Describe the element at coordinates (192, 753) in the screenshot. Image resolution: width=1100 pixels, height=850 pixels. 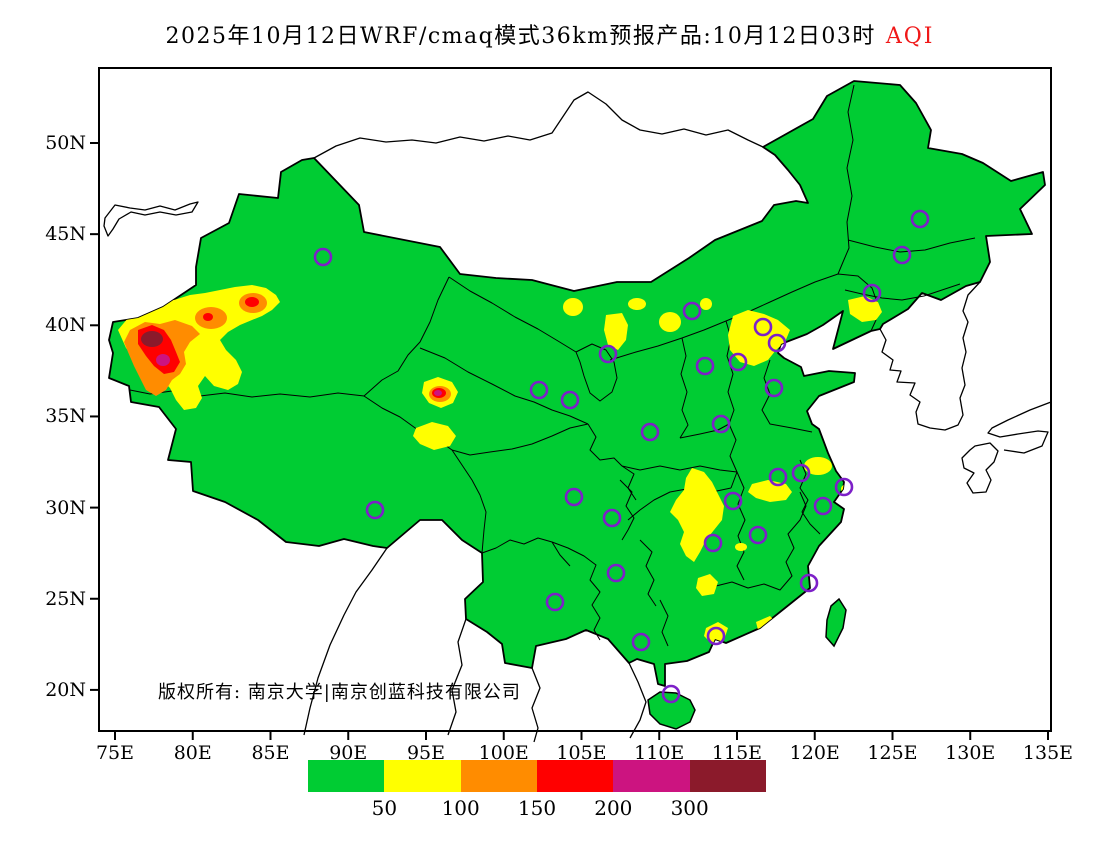
I see `lon-tick-label: 80E` at that location.